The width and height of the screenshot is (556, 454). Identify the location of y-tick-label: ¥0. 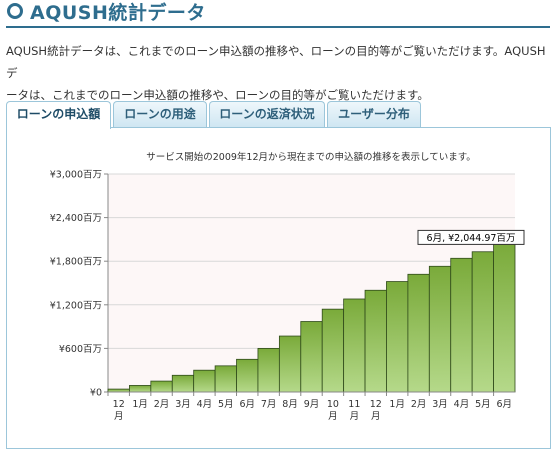
(96, 393).